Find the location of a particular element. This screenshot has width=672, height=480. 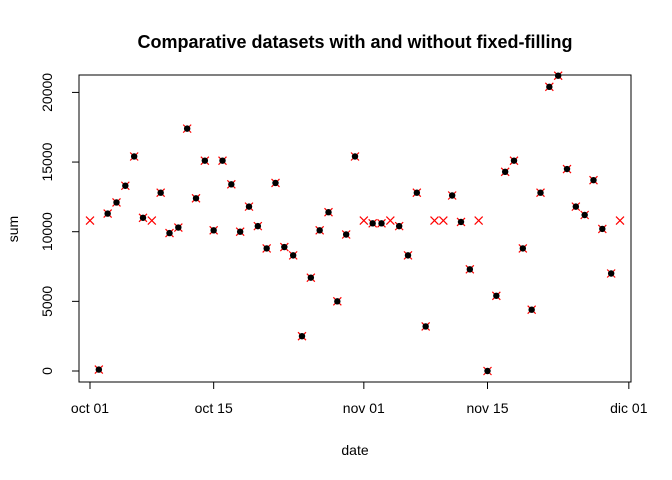

y-tick-label: 5000 is located at coordinates (47, 301).